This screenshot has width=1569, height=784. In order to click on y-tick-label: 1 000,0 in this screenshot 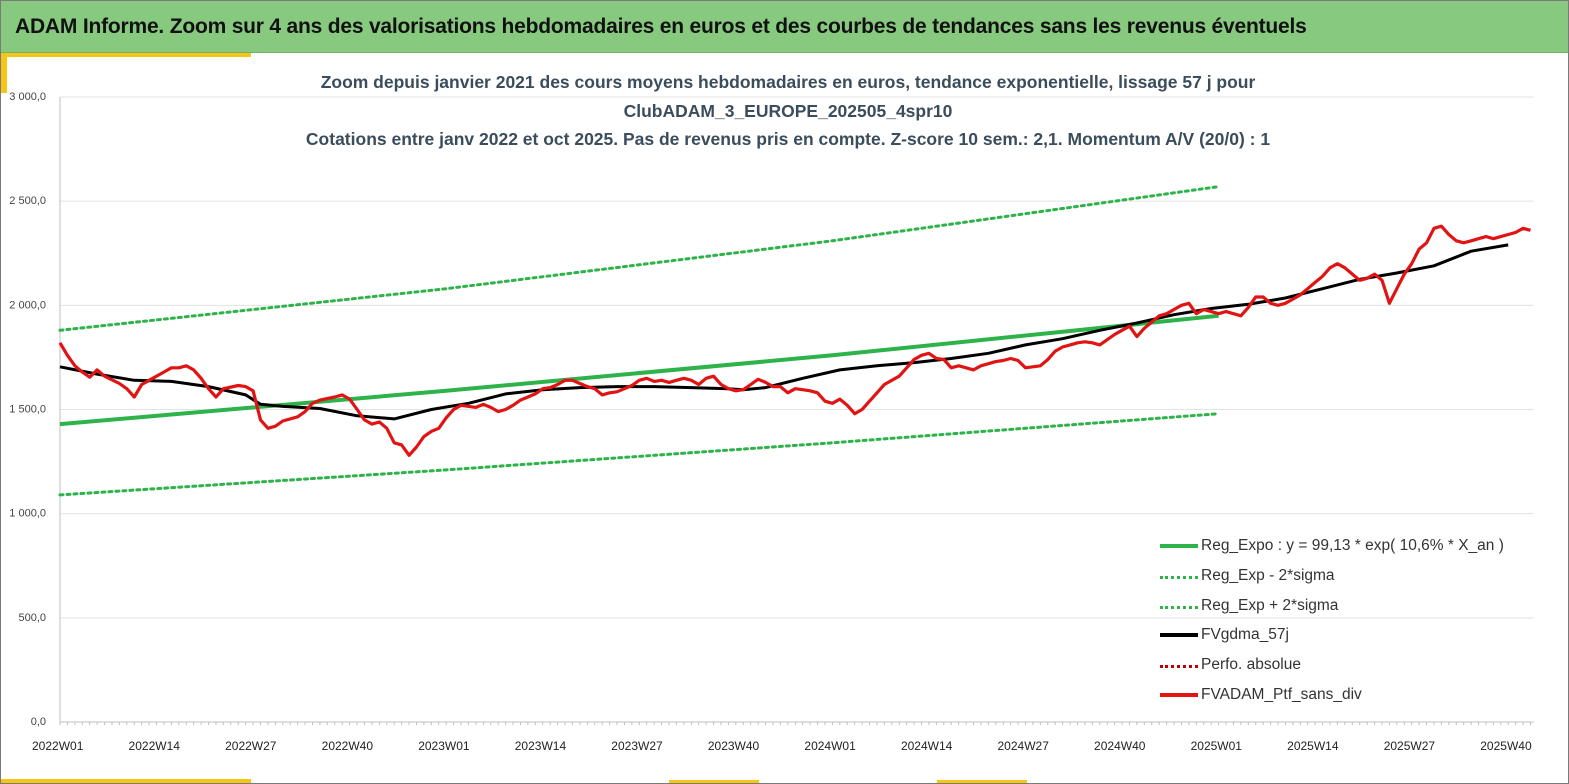, I will do `click(27, 514)`.